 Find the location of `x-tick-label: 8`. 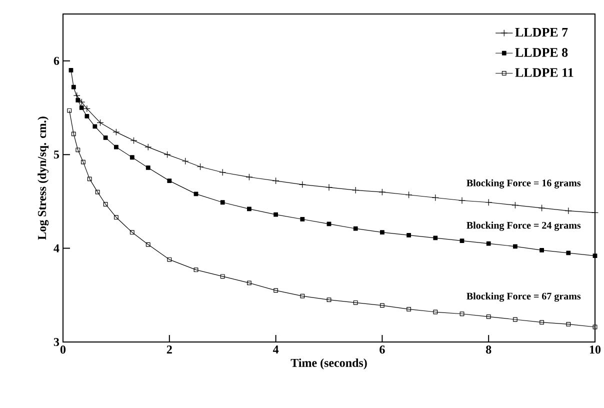

x-tick-label: 8 is located at coordinates (489, 350).